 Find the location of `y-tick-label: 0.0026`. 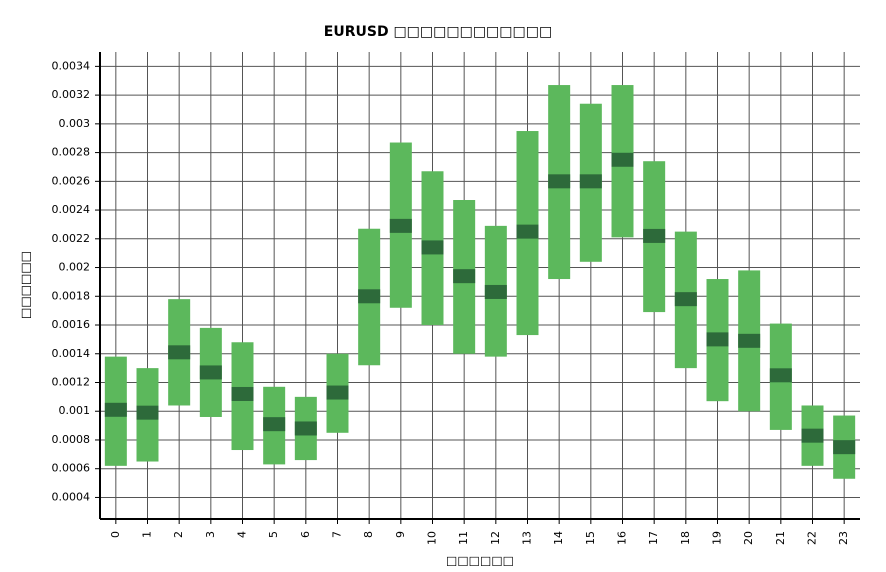

y-tick-label: 0.0026 is located at coordinates (71, 180).